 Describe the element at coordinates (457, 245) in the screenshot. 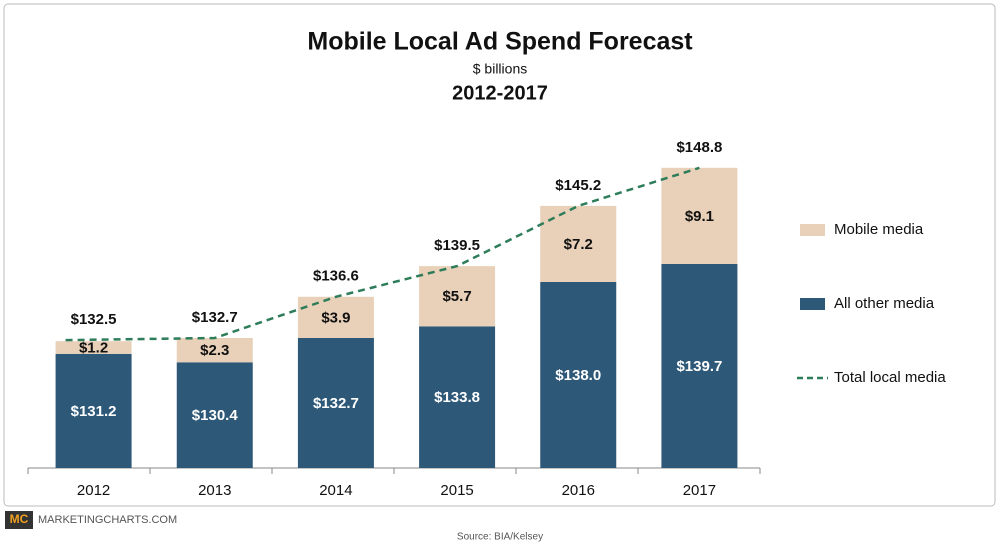

I see `line-value-label: $139.5` at that location.